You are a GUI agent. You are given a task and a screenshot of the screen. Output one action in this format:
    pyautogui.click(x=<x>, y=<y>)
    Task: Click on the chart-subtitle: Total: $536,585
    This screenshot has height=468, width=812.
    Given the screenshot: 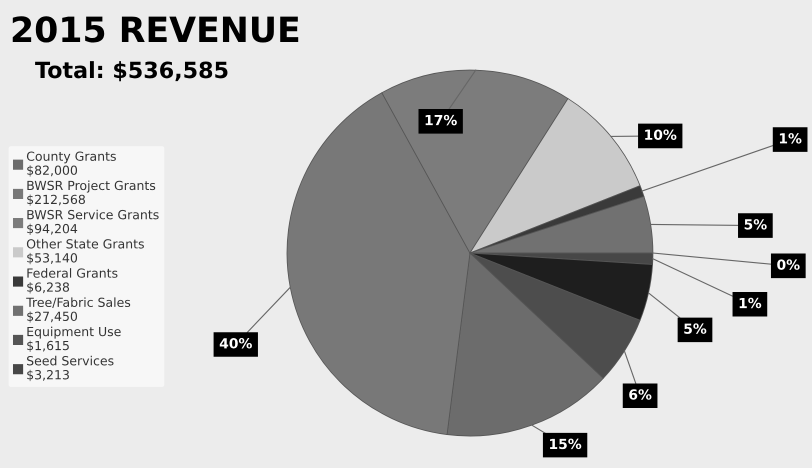 What is the action you would take?
    pyautogui.click(x=131, y=71)
    